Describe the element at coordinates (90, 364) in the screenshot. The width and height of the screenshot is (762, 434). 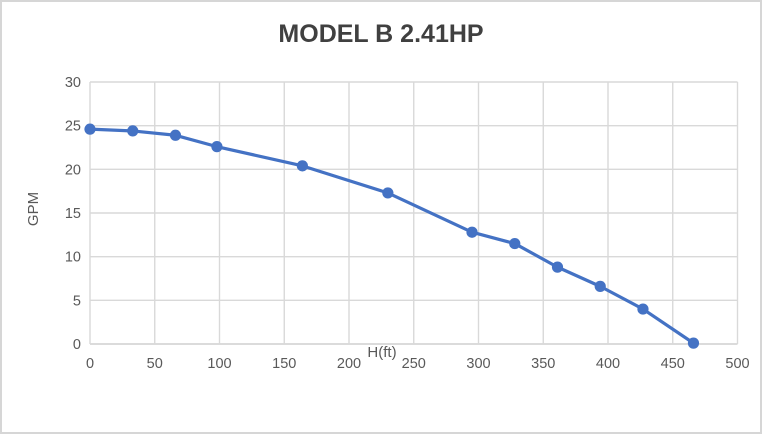
I see `x-tick-label: 0` at that location.